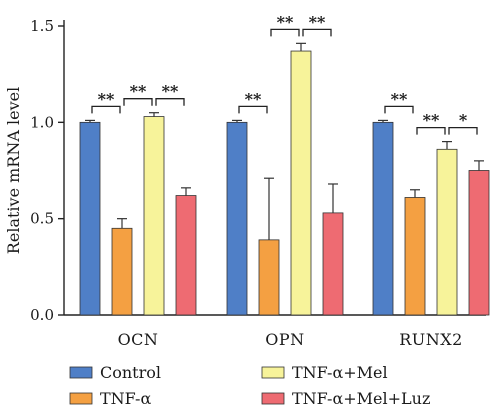 The width and height of the screenshot is (500, 416). I want to click on significance-label: *, so click(463, 120).